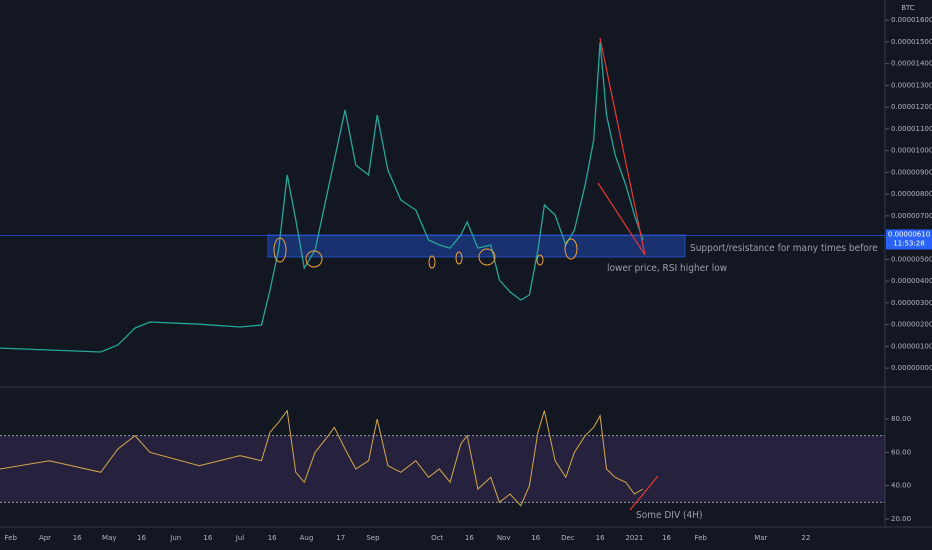 Image resolution: width=932 pixels, height=550 pixels. I want to click on y-tick-label: 0.00000800, so click(911, 194).